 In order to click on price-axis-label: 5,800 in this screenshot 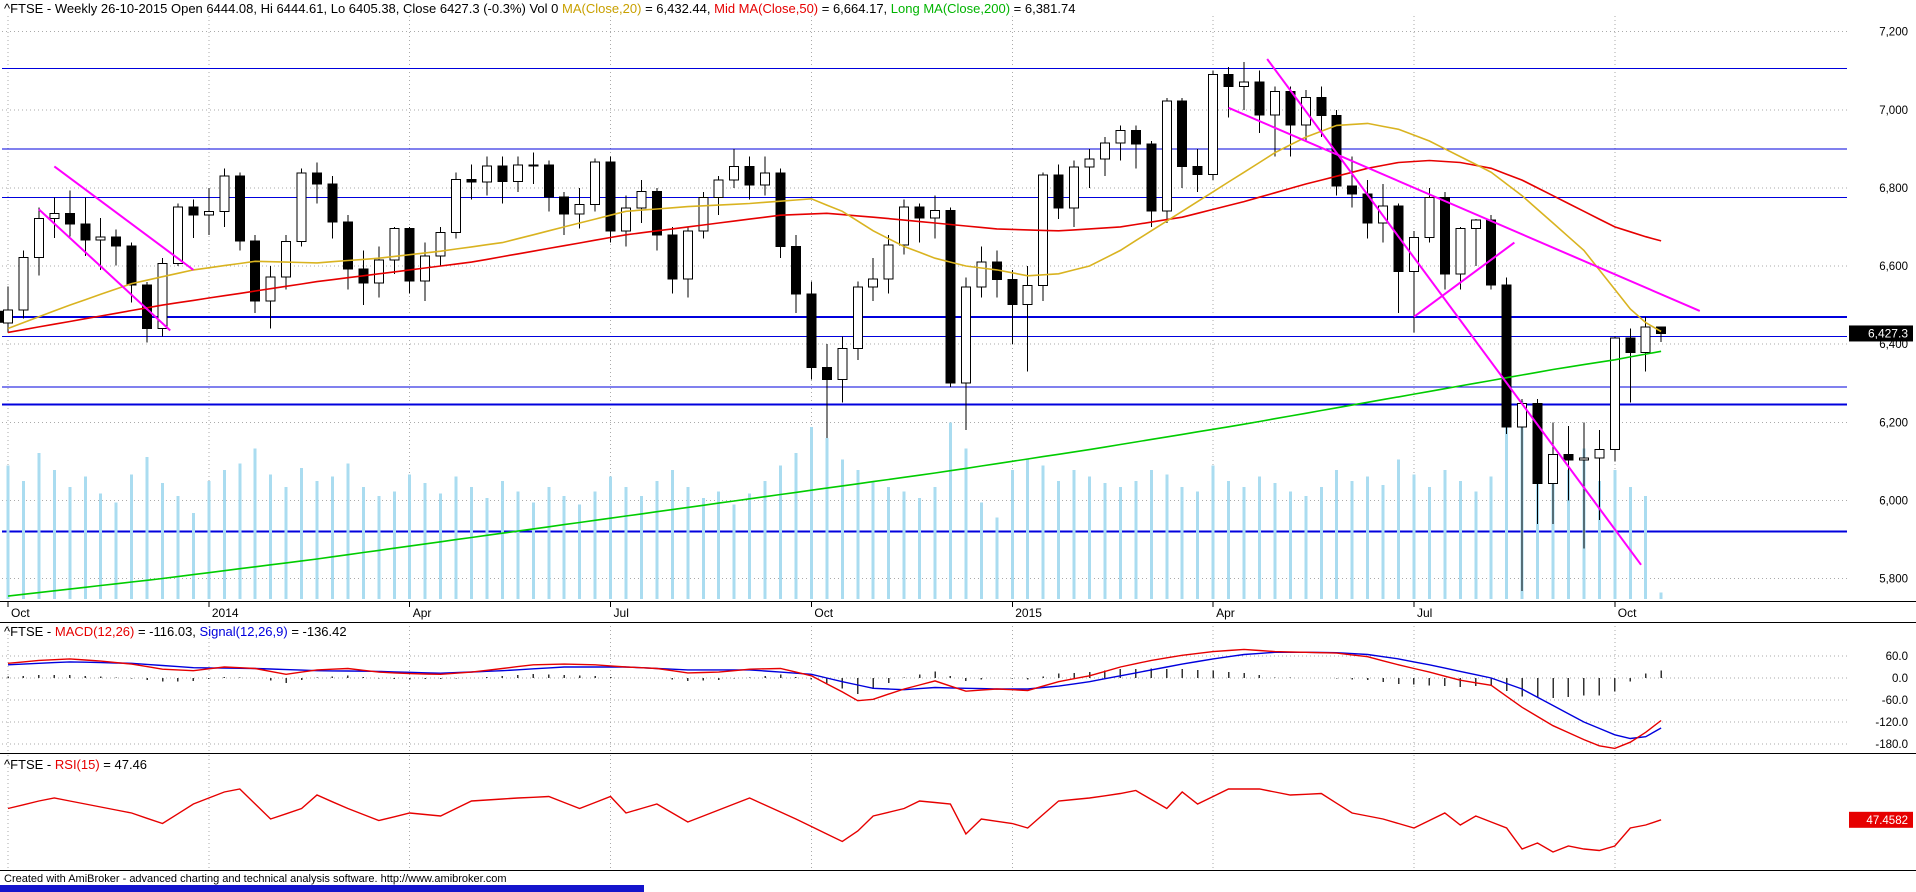, I will do `click(1893, 580)`.